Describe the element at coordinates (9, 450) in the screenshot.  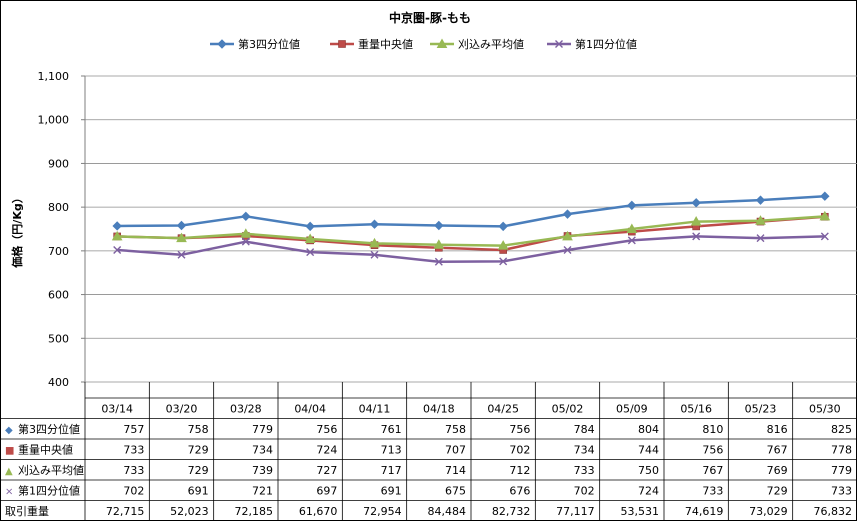
I see `row-marker-glyph: ■` at that location.